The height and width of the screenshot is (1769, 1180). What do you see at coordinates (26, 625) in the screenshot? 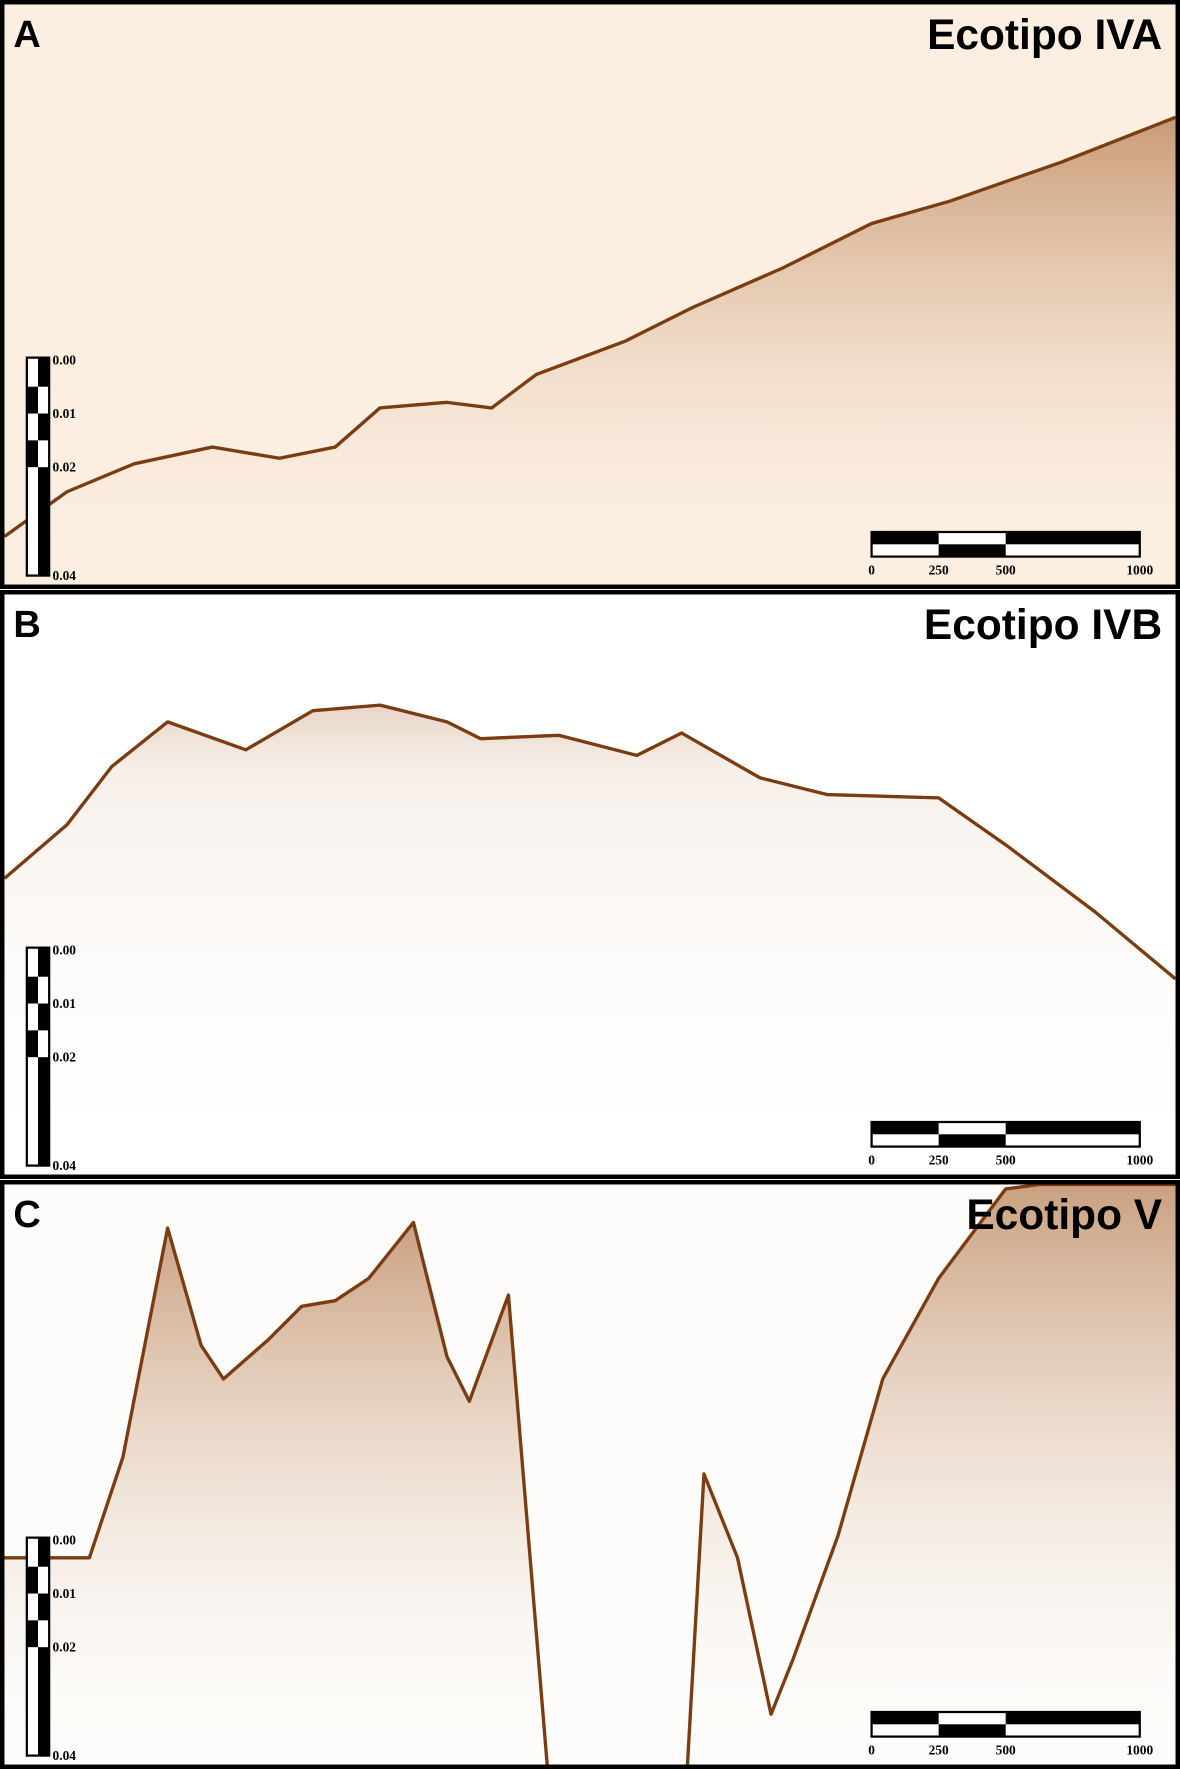
I see `panel-letter: B` at bounding box center [26, 625].